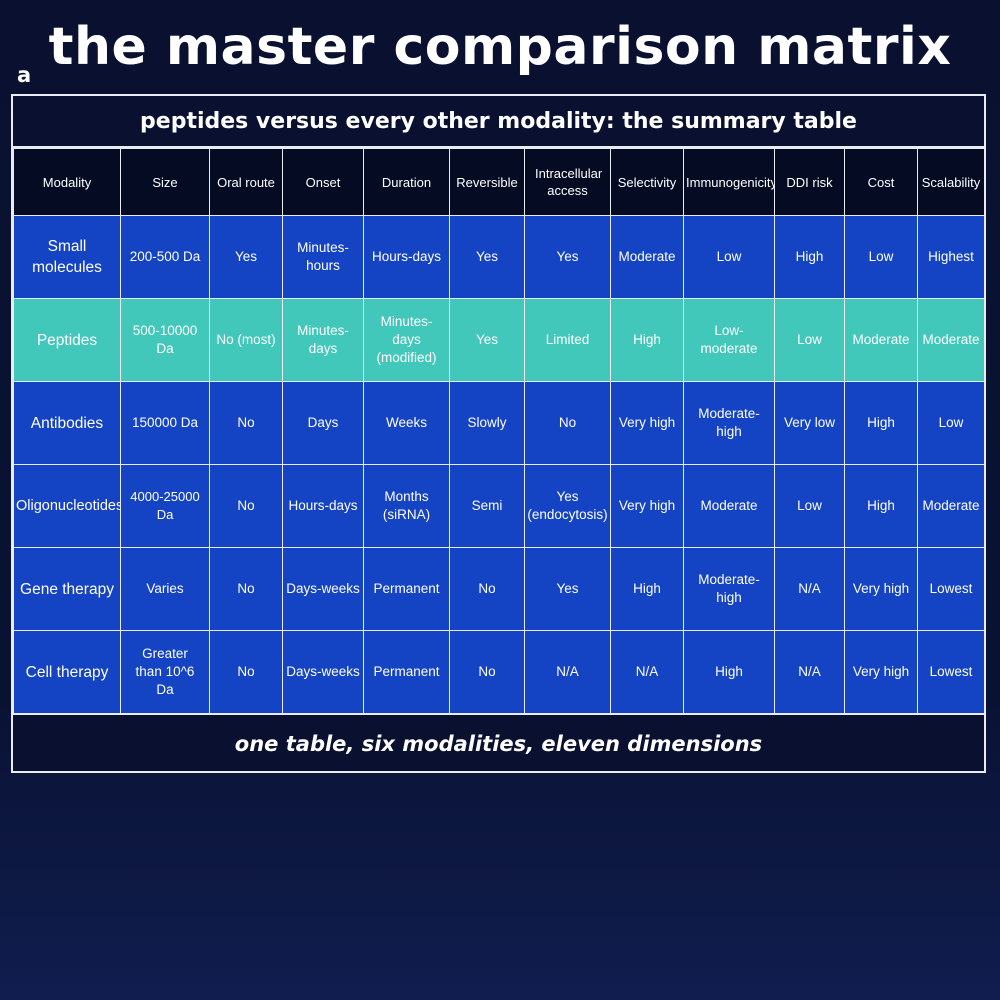 The width and height of the screenshot is (1000, 1000). Describe the element at coordinates (567, 340) in the screenshot. I see `table-cell: Limited` at that location.